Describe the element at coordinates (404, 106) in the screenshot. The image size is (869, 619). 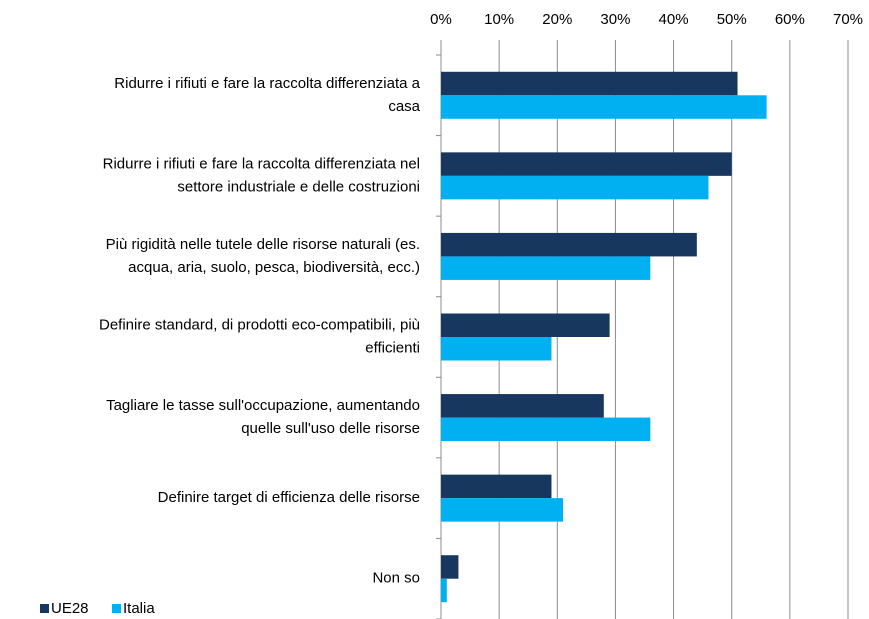
I see `y-tick-label: casa` at that location.